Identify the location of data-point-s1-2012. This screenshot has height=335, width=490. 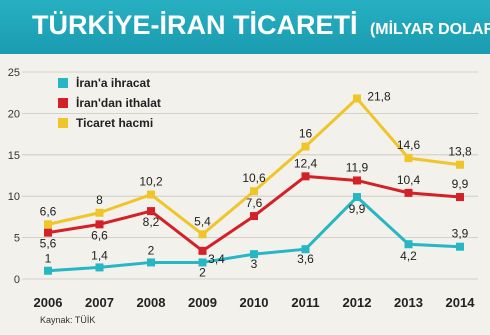
(357, 180).